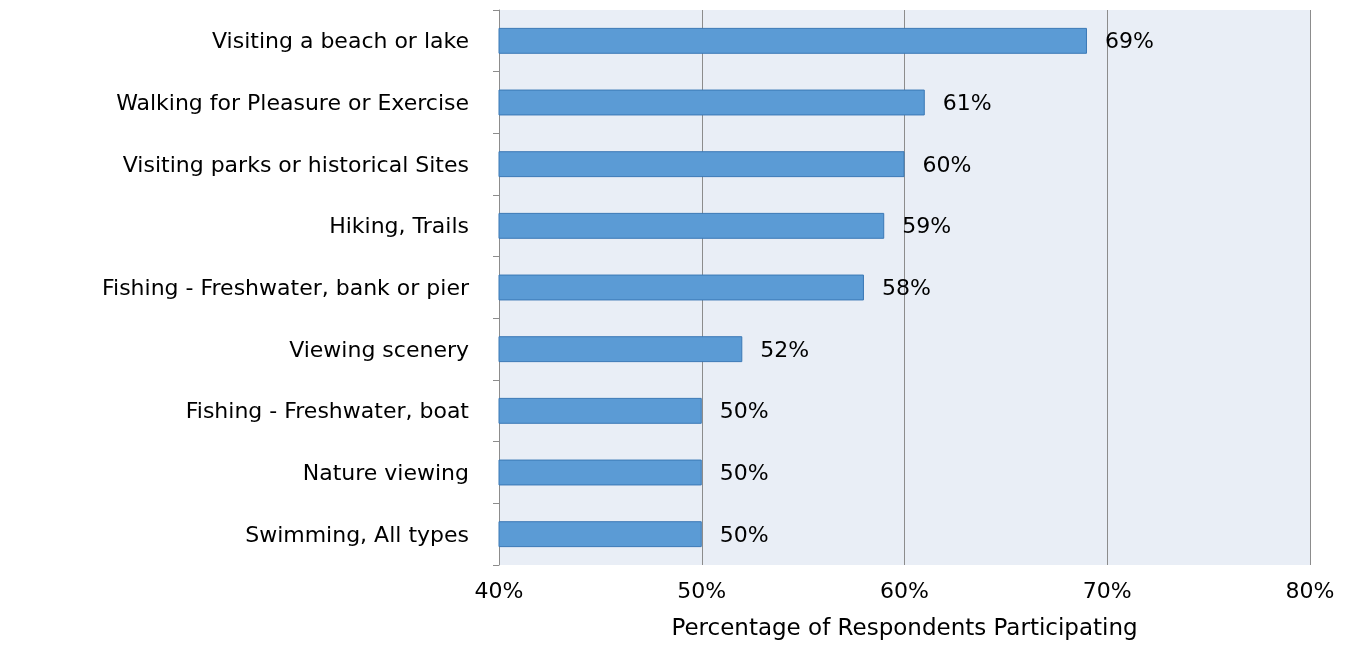 This screenshot has width=1345, height=669. Describe the element at coordinates (1310, 590) in the screenshot. I see `x-tick-label: 80%` at that location.